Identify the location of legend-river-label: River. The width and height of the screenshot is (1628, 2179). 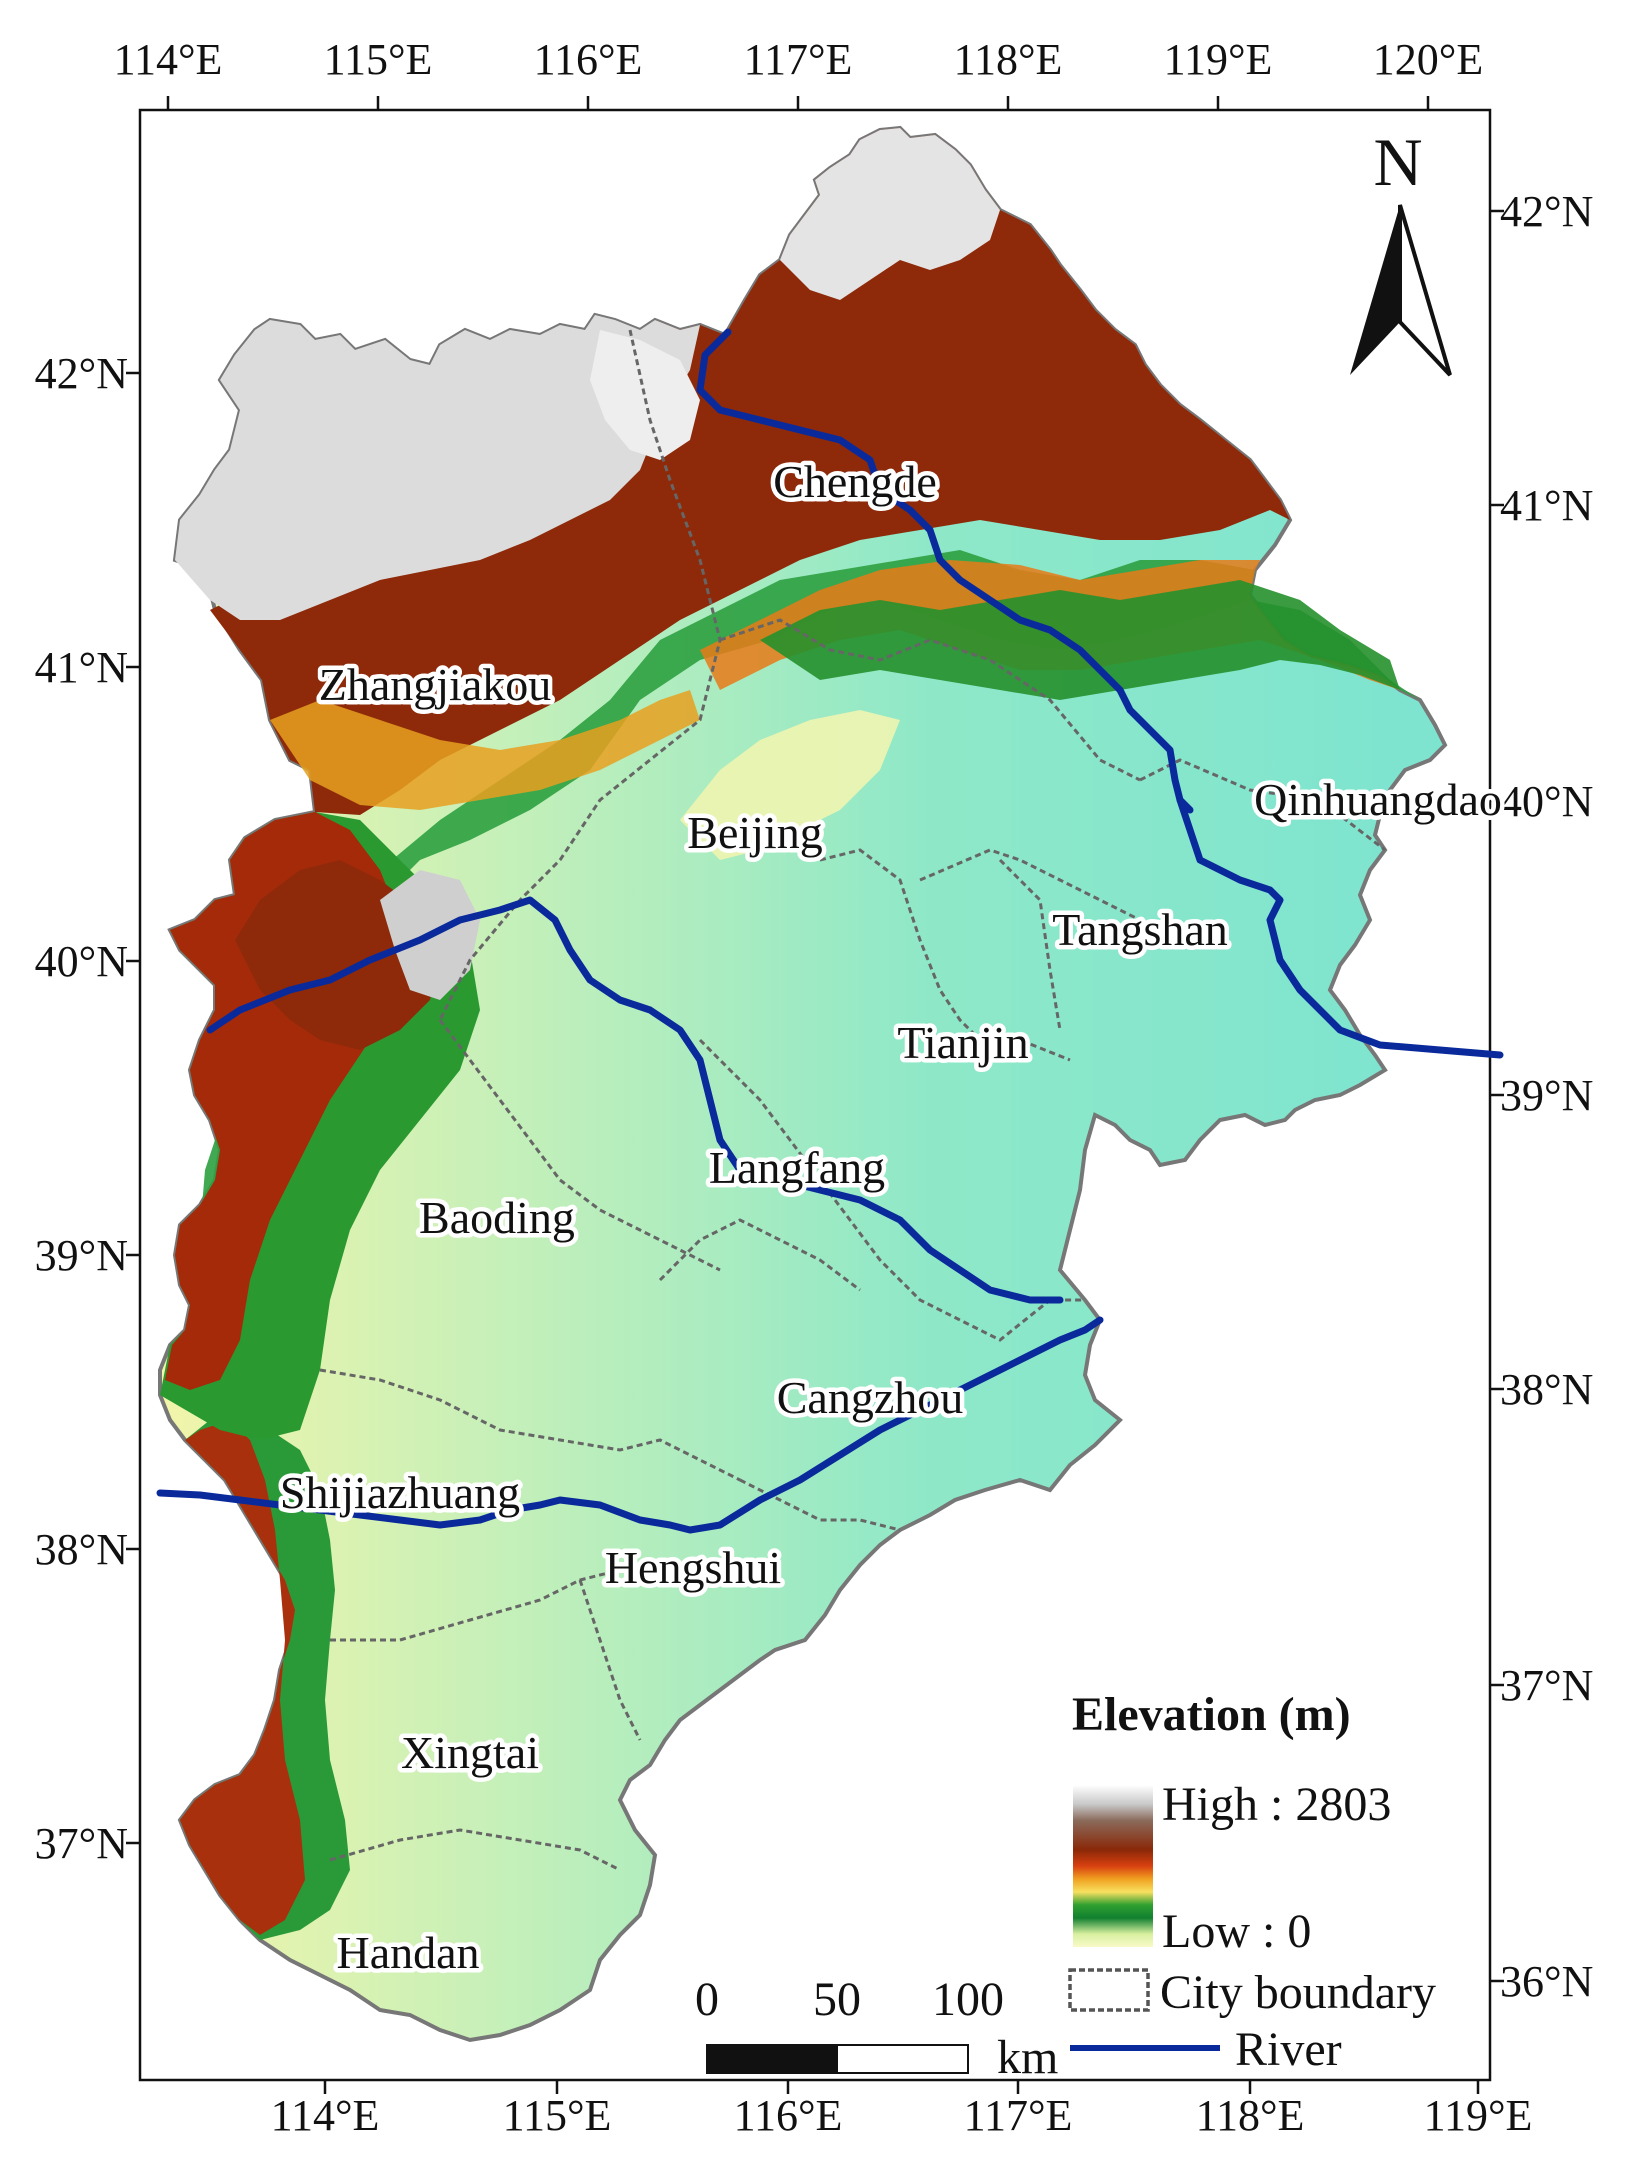
(1288, 2049).